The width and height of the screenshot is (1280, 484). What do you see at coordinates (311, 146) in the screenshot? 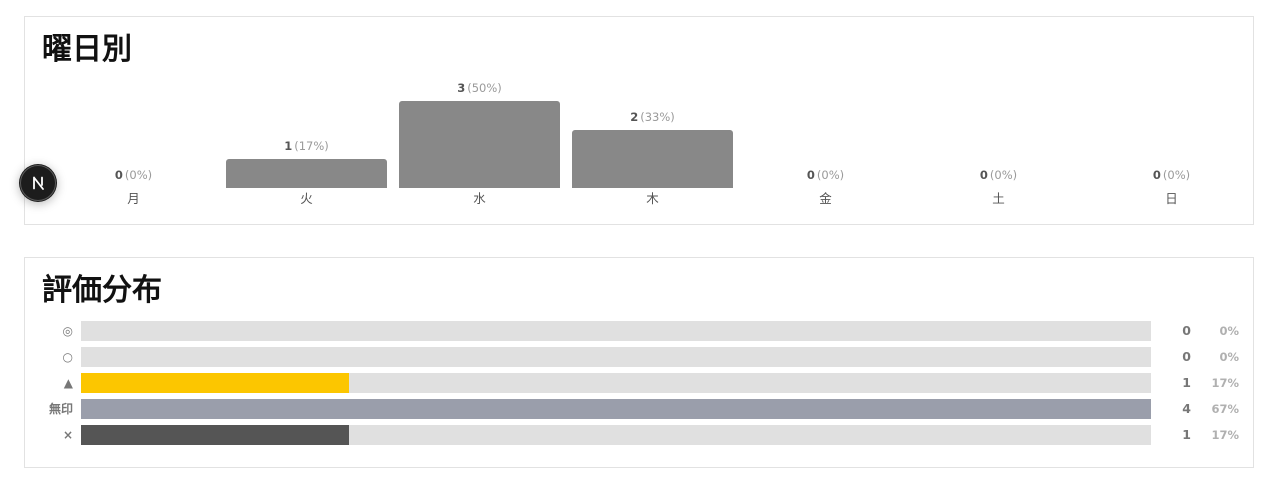
I see `weekday-percent: (17%)` at bounding box center [311, 146].